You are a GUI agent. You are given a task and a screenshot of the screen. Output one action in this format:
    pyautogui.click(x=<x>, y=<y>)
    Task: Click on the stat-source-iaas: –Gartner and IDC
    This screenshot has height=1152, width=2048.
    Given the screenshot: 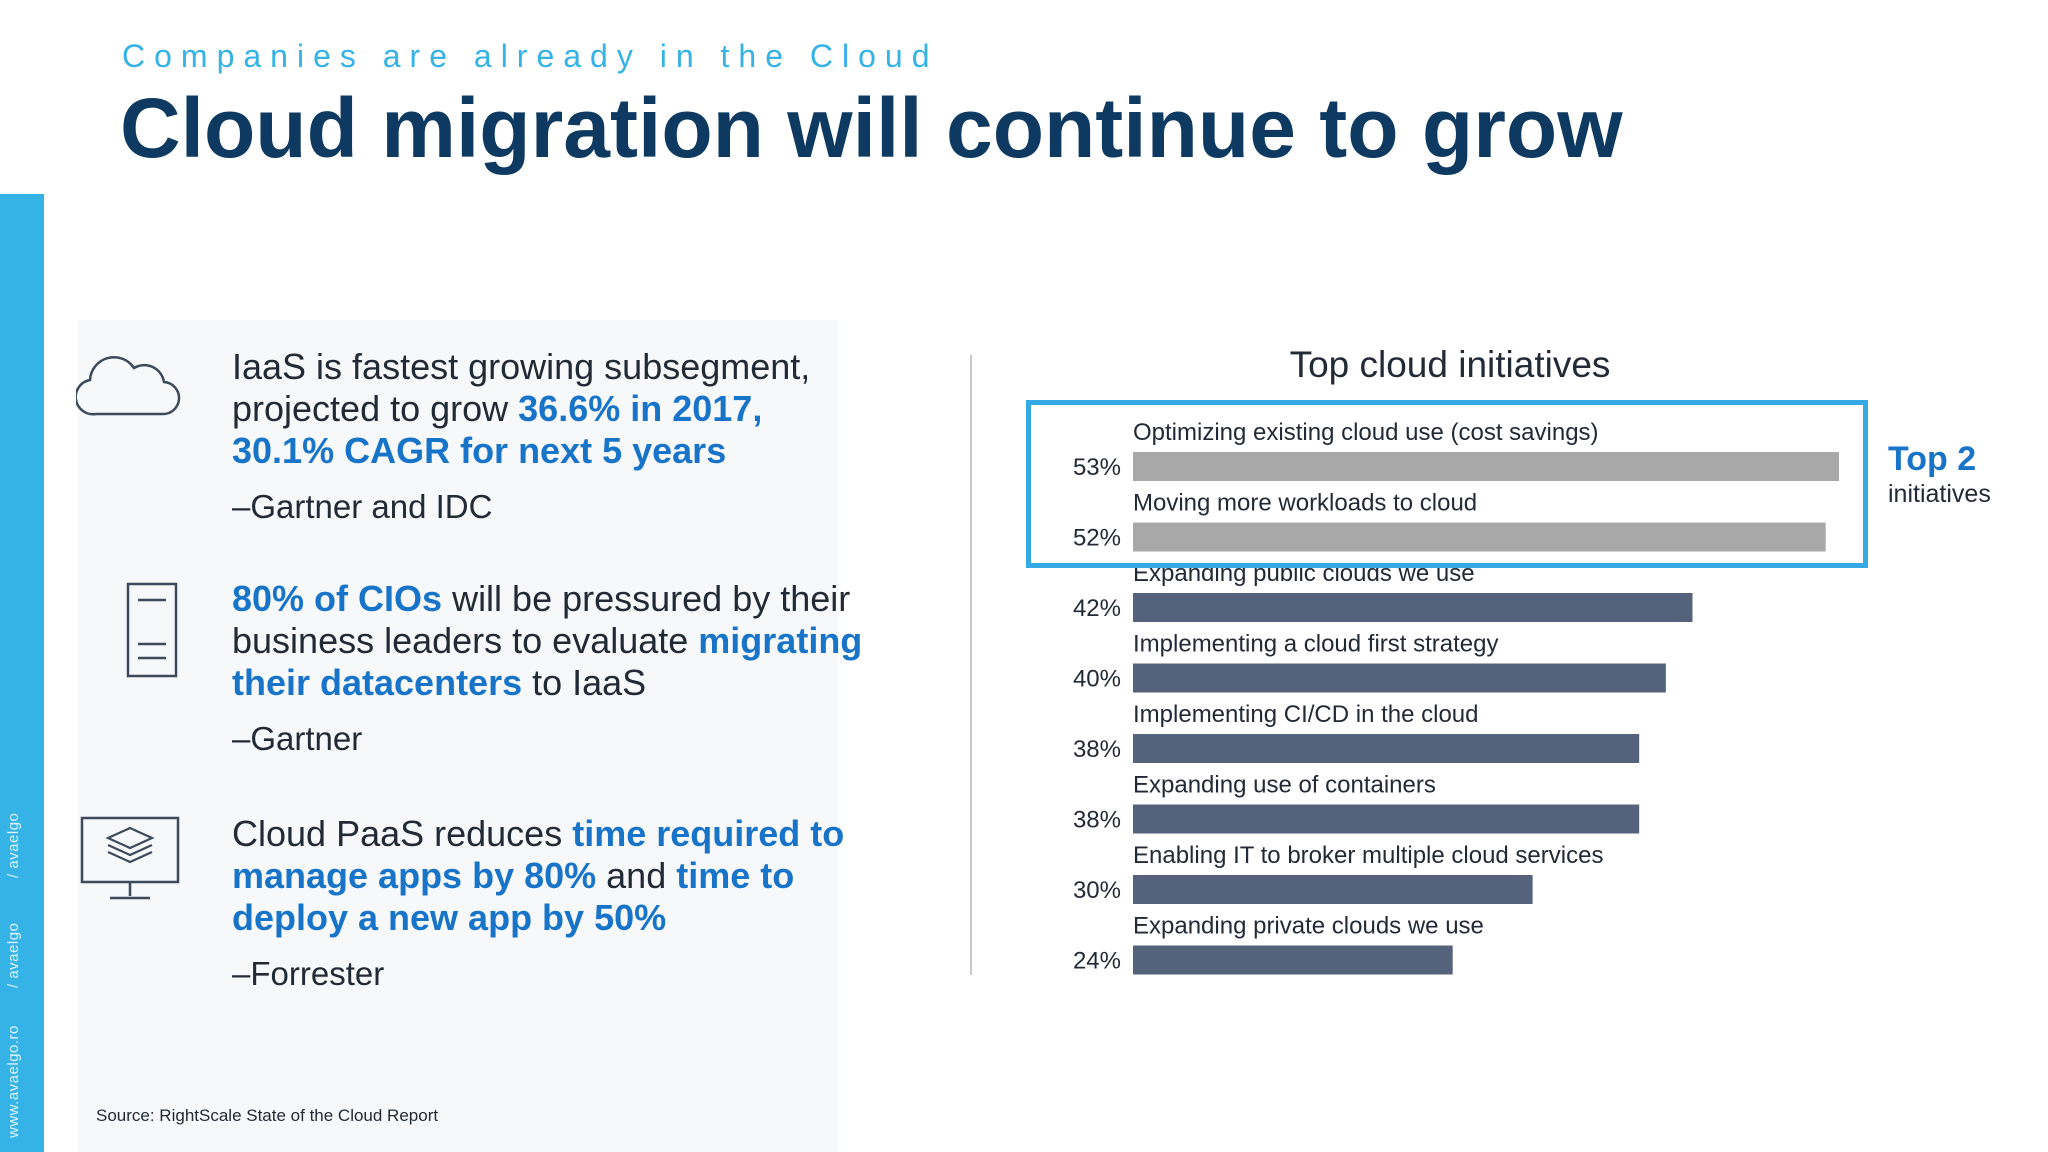 What is the action you would take?
    pyautogui.click(x=362, y=506)
    